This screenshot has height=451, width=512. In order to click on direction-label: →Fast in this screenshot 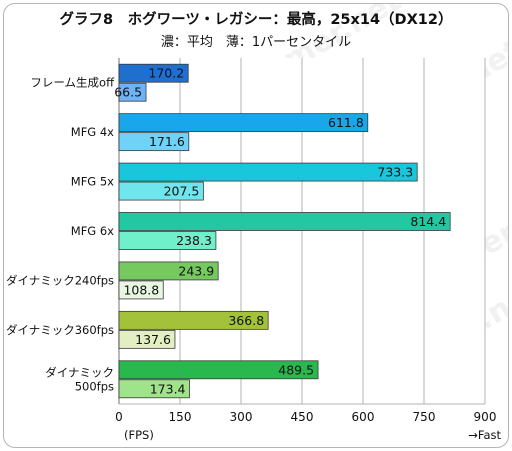, I will do `click(484, 435)`.